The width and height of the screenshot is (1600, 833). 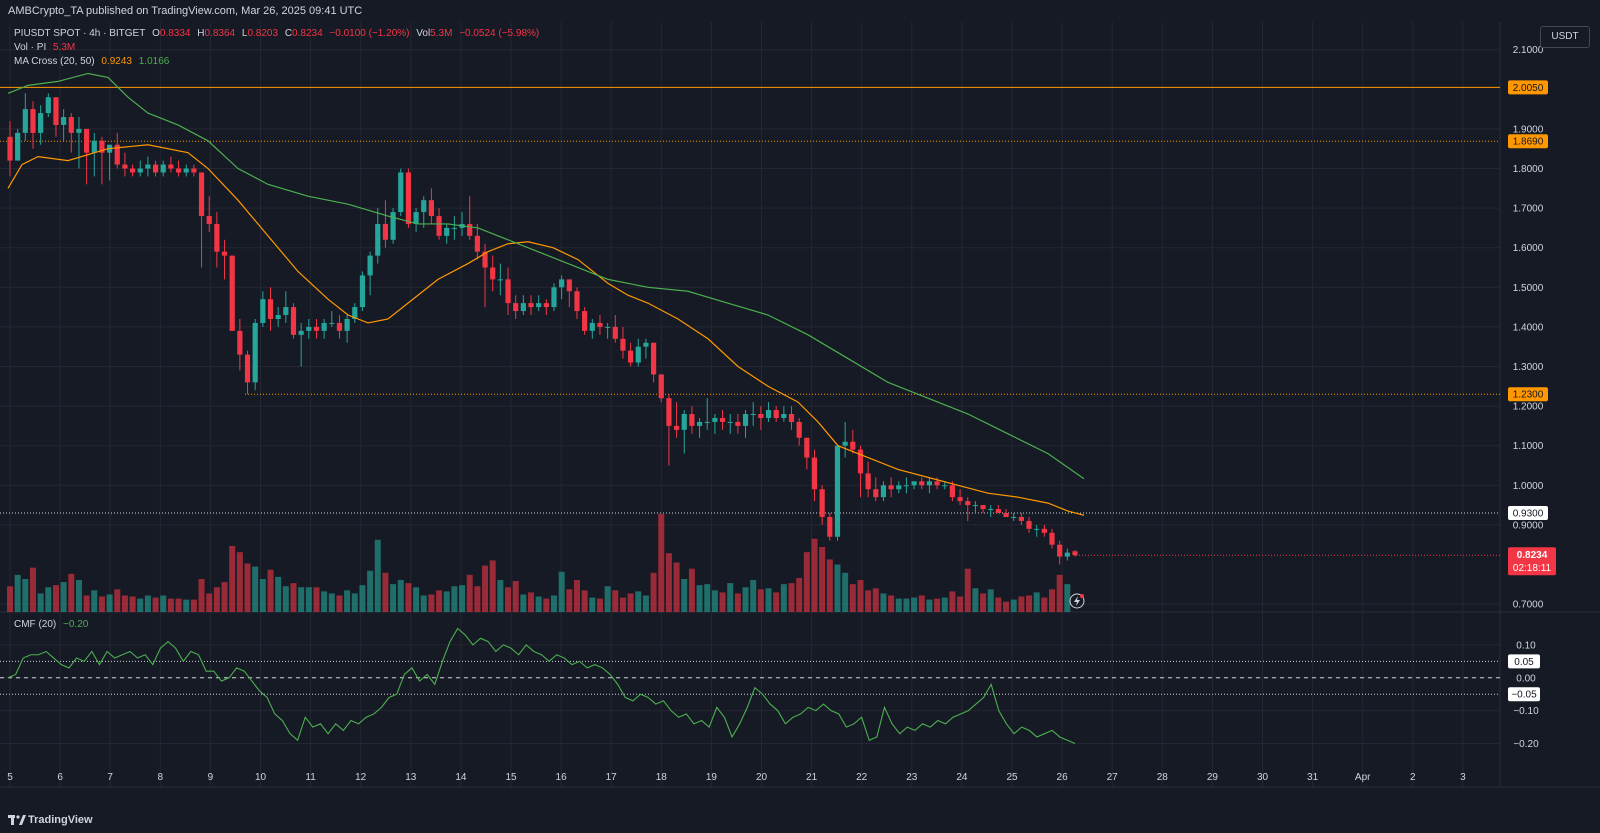 I want to click on c-label: C, so click(x=288, y=33).